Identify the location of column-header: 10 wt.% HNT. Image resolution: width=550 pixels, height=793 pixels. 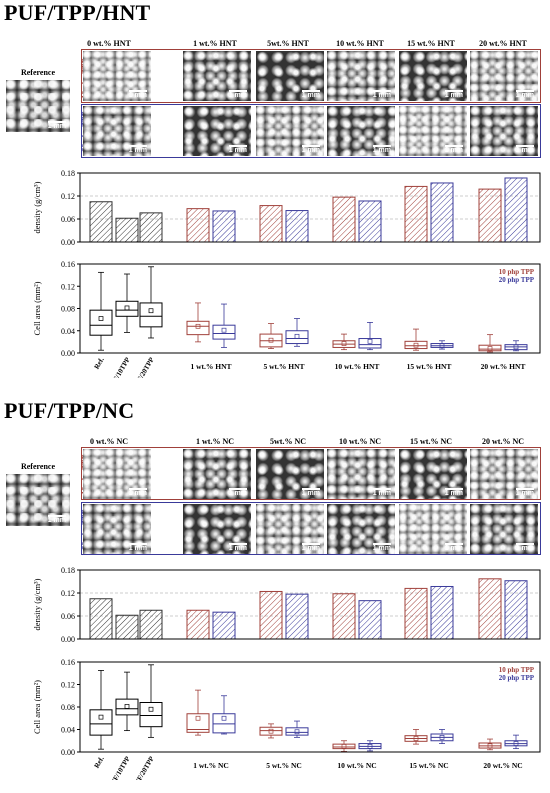
(360, 43).